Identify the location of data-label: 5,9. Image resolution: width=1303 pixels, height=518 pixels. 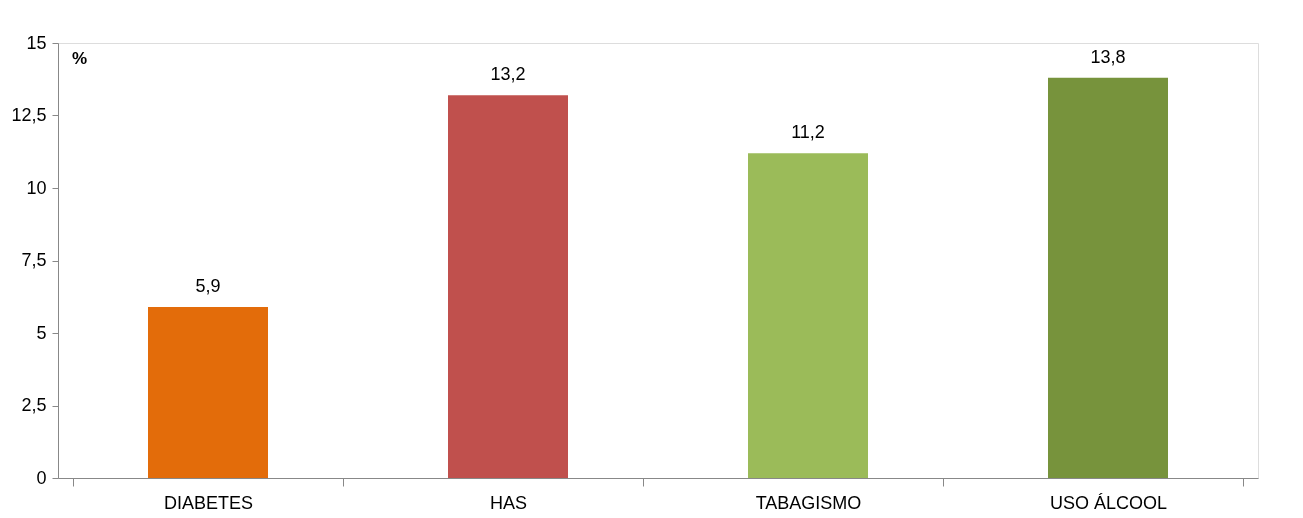
(208, 285).